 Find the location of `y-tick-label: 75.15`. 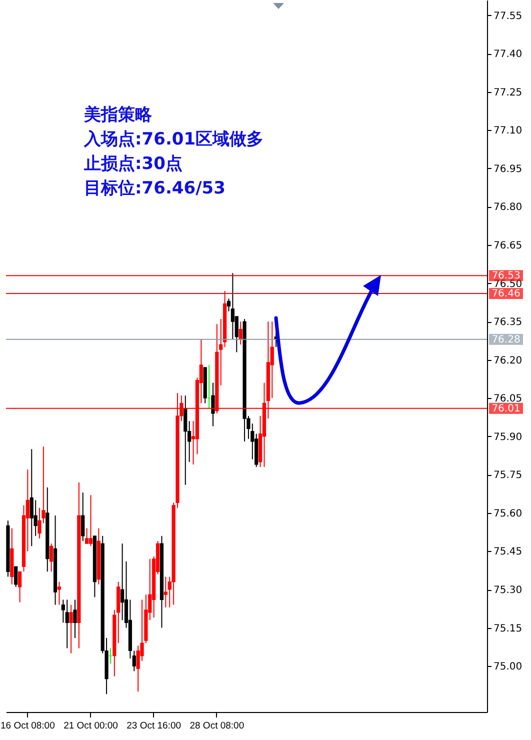

y-tick-label: 75.15 is located at coordinates (508, 628).